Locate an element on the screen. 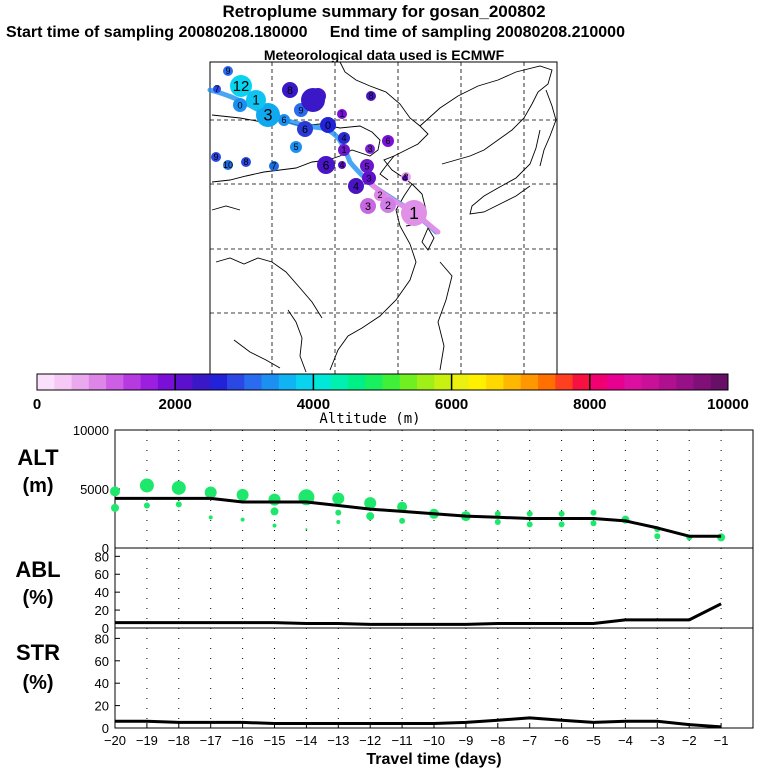 The height and width of the screenshot is (768, 768). chart-title: Retroplume summary for gosan_200802 is located at coordinates (384, 11).